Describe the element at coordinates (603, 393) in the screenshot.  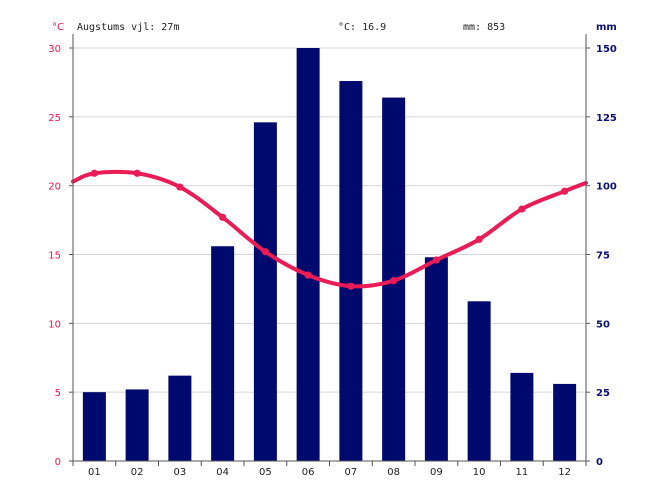
I see `right-tick-label: 25` at that location.